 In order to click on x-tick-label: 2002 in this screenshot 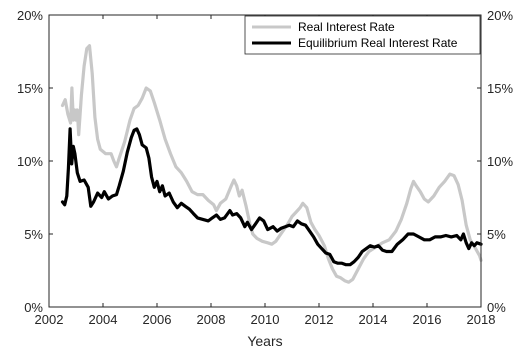, I will do `click(49, 319)`.